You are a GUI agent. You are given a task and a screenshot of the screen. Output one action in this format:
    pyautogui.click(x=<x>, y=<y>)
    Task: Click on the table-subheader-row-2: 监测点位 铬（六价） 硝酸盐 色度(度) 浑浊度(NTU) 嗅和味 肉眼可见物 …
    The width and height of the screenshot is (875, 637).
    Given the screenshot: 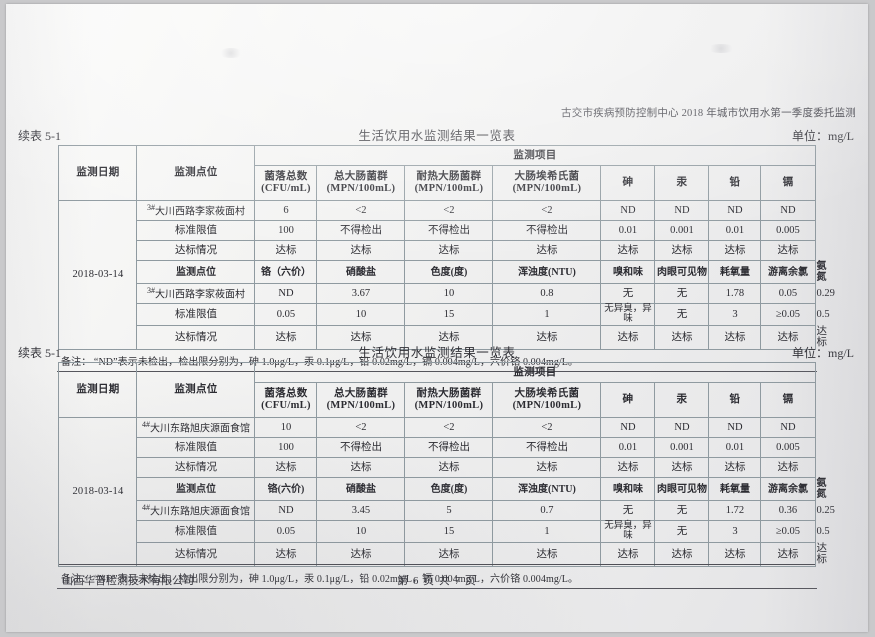 What is the action you would take?
    pyautogui.click(x=443, y=272)
    